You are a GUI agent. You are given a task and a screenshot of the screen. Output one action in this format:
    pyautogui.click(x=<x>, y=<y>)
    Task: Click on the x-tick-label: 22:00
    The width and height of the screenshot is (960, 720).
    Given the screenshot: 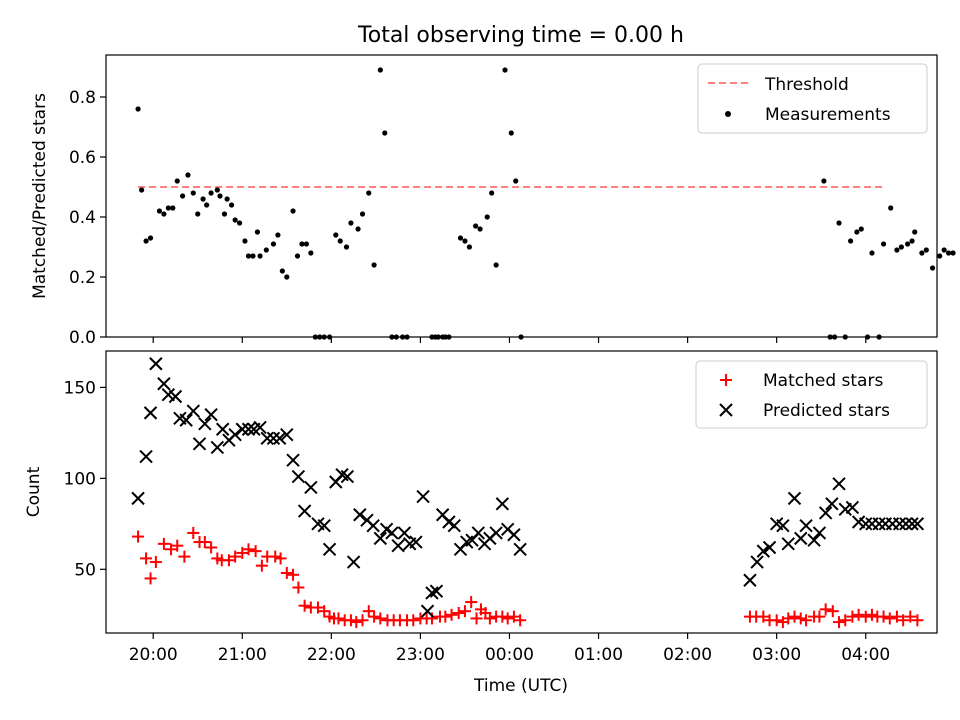 What is the action you would take?
    pyautogui.click(x=331, y=655)
    